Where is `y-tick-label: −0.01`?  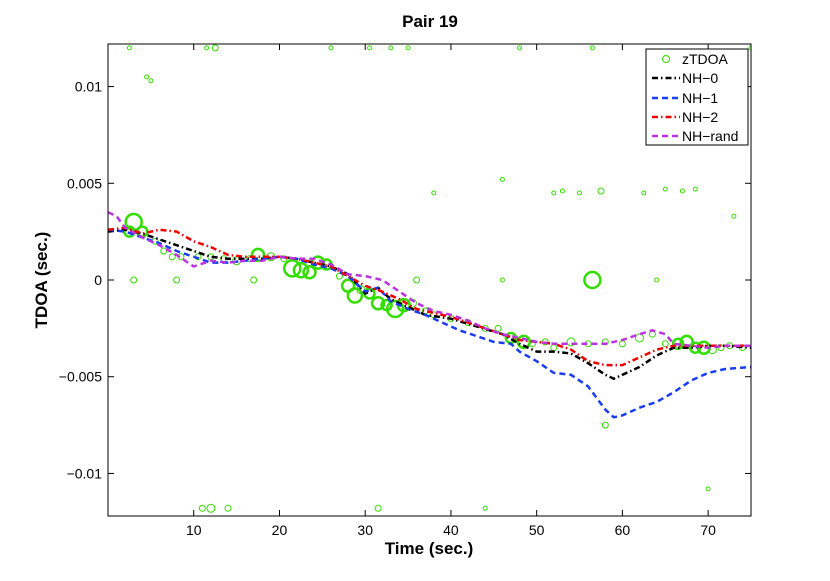
y-tick-label: −0.01 is located at coordinates (85, 473).